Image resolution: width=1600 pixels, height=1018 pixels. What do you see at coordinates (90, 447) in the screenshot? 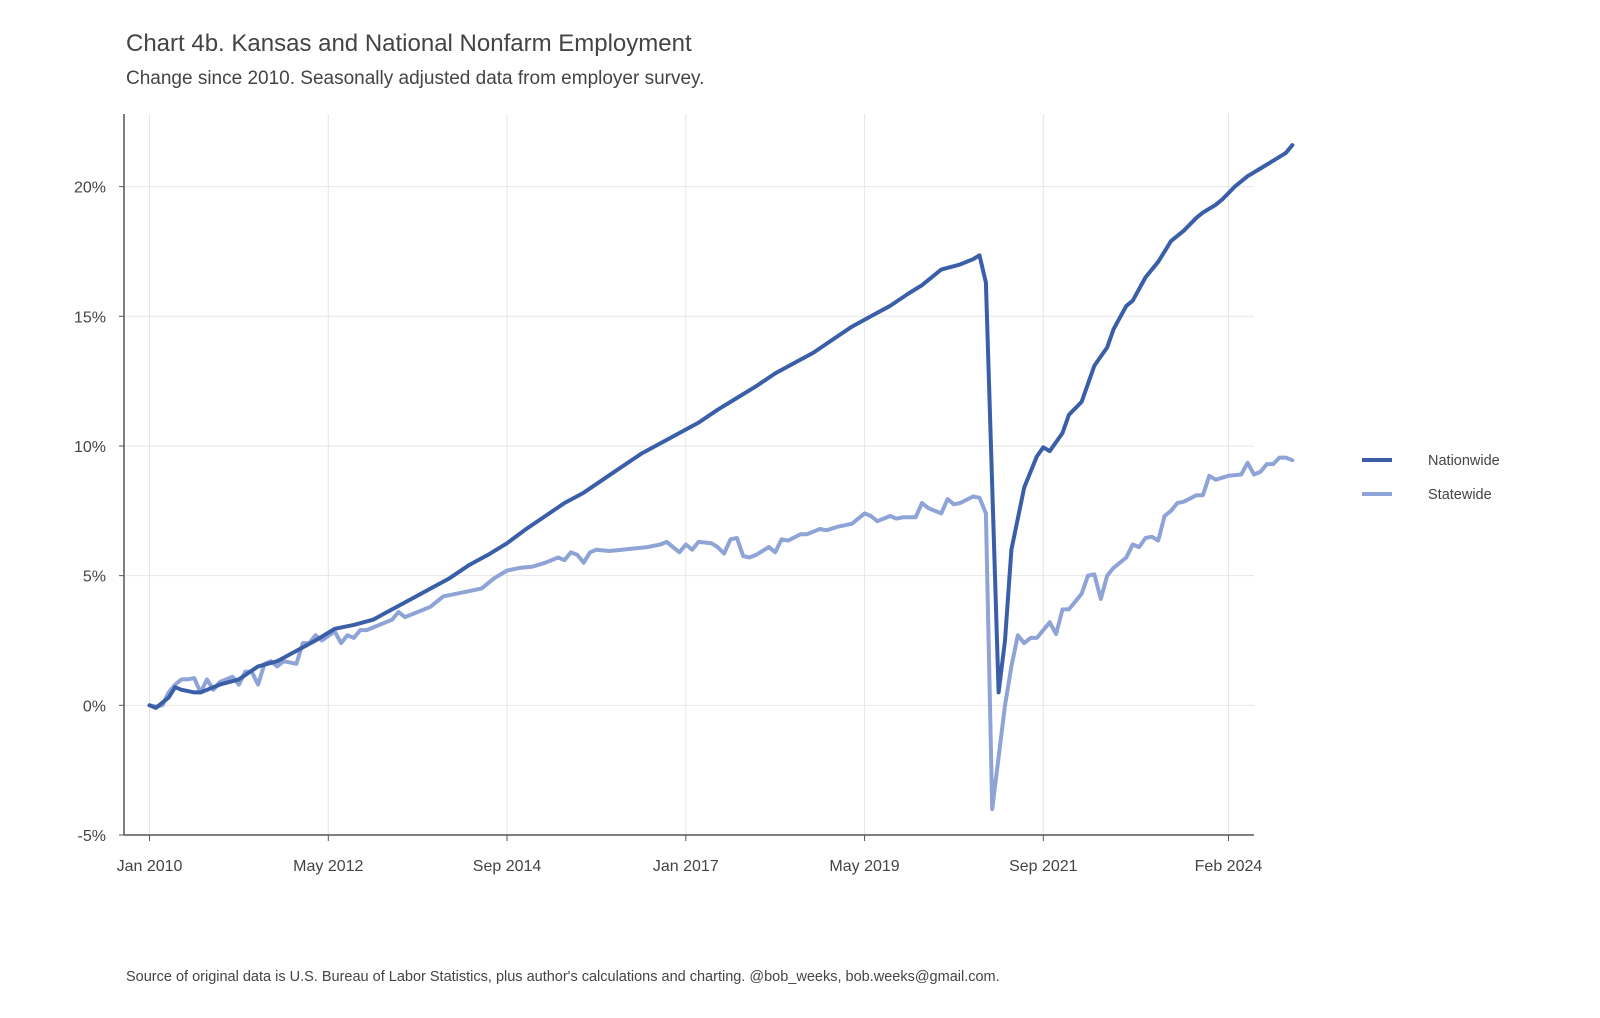
I see `y-tick-label: 10%` at bounding box center [90, 447].